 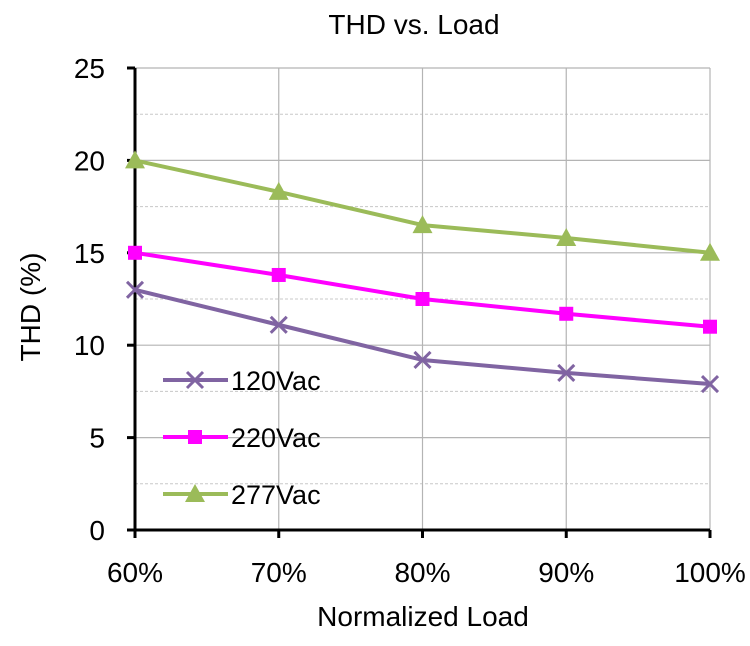 I want to click on y-tick-label: 0, so click(x=97, y=530).